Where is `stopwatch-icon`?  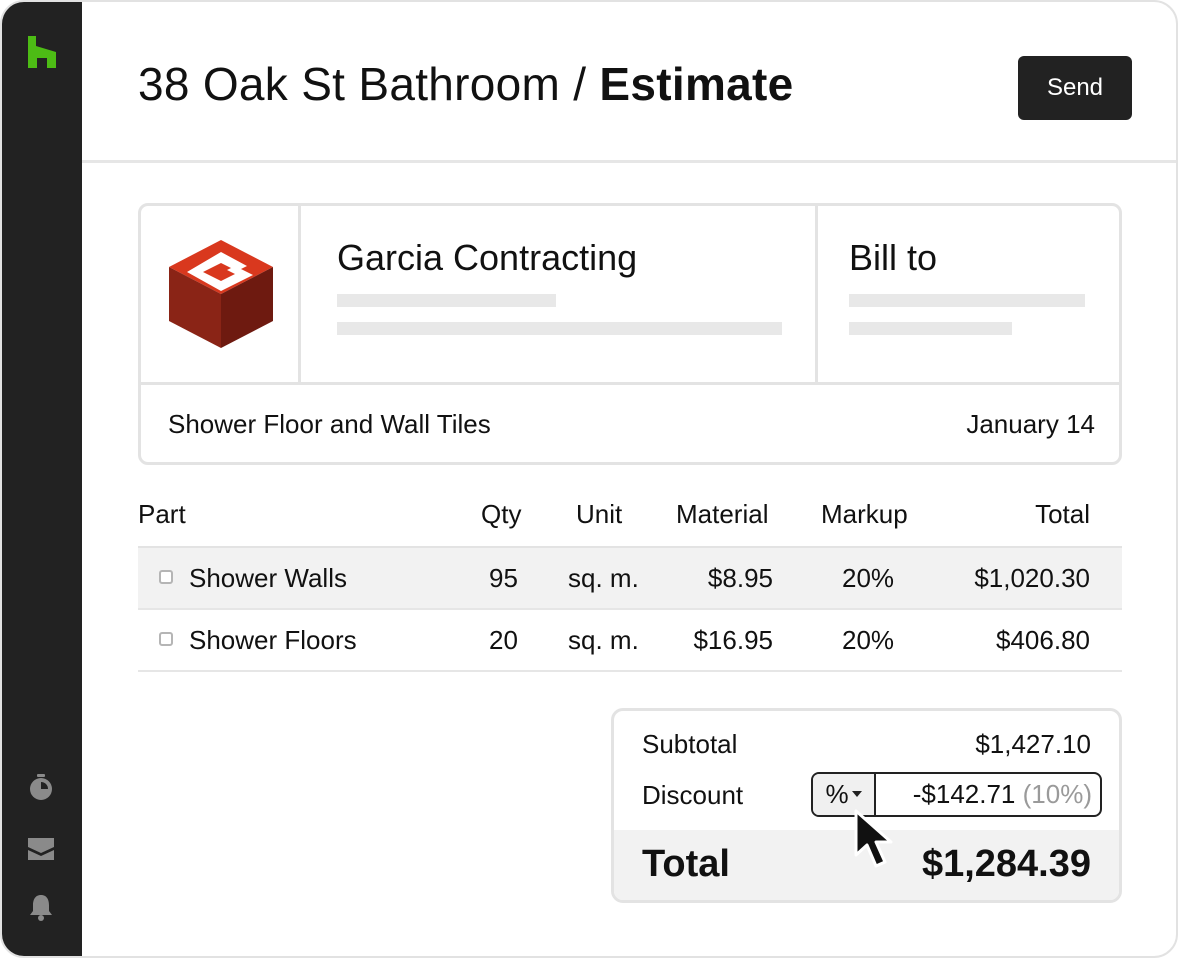
stopwatch-icon is located at coordinates (41, 787).